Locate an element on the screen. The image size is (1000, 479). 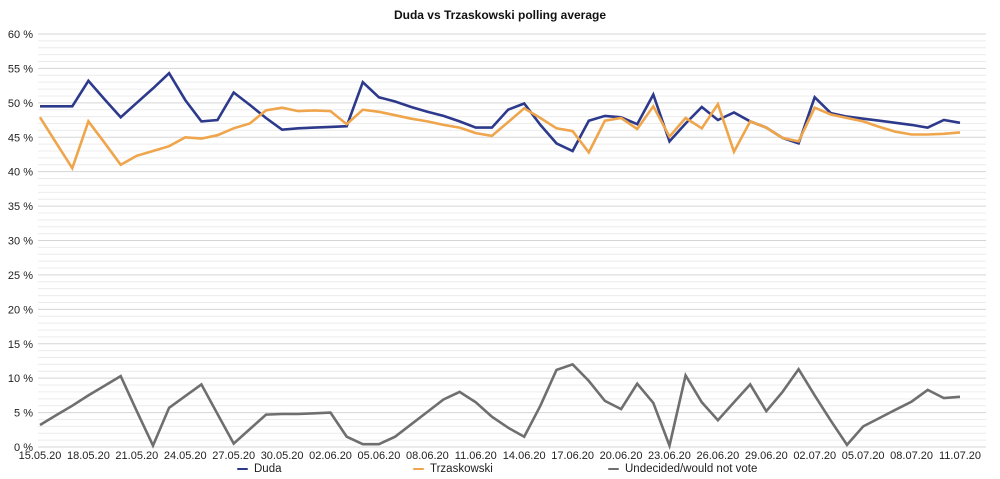
legend-item-undecided: Undecided/would not vote is located at coordinates (682, 469).